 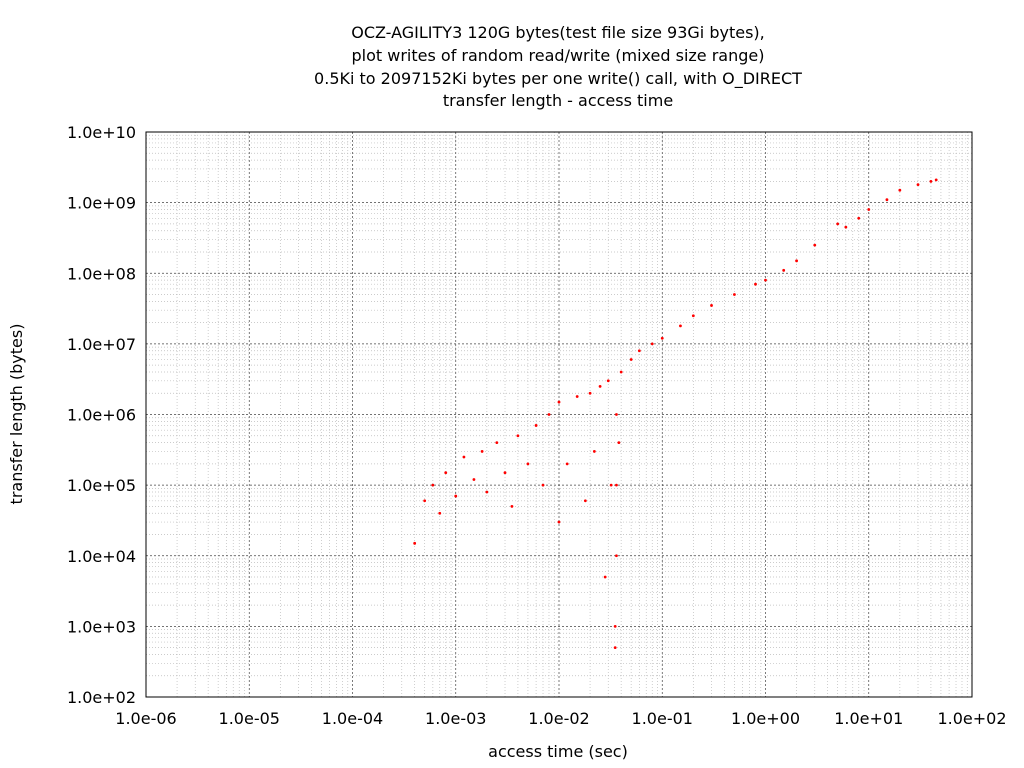 I want to click on y-tick-label: 1.0e+06, so click(x=101, y=415).